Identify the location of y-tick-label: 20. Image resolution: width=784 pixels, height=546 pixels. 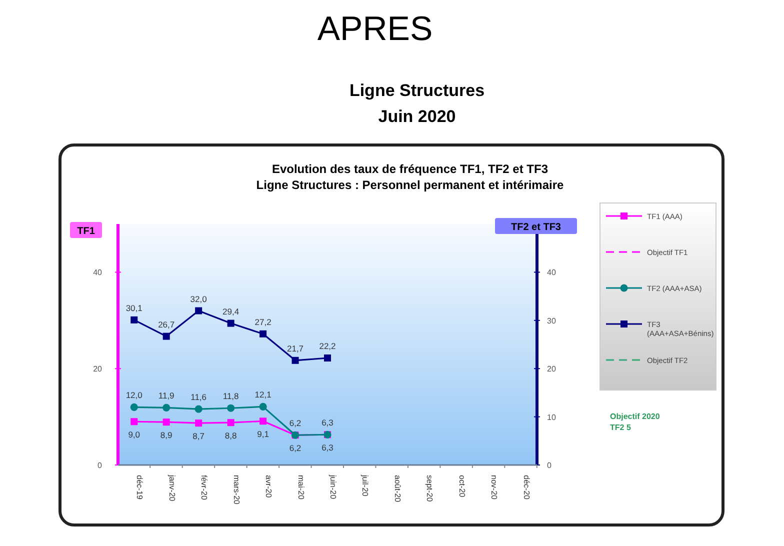
(98, 369).